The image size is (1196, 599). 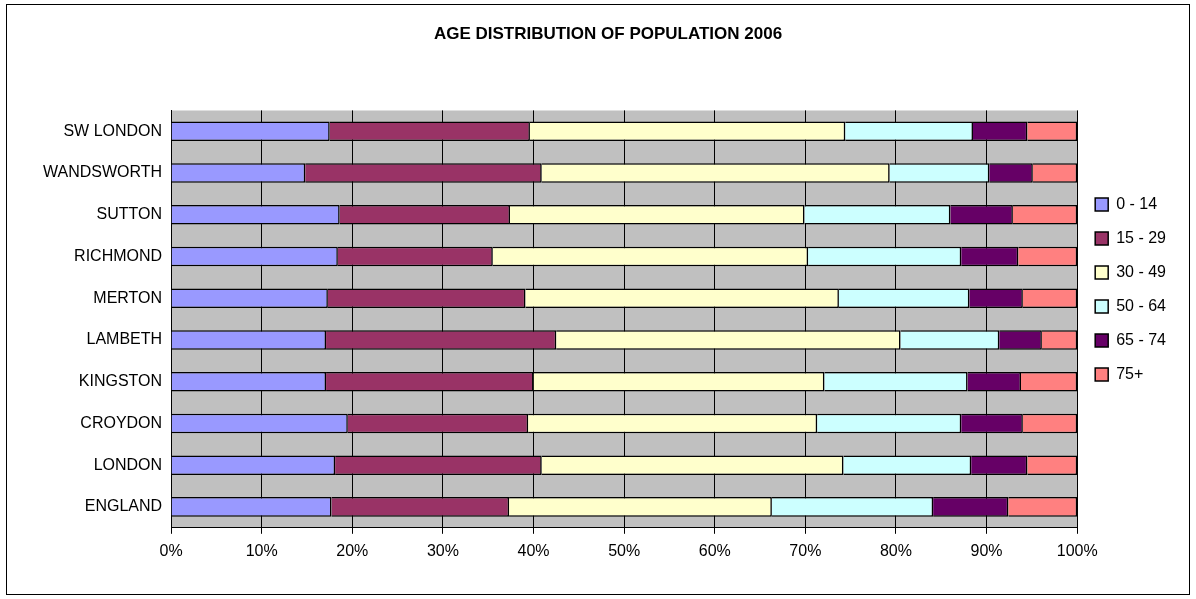 I want to click on x-tick-label: 90%, so click(x=986, y=550).